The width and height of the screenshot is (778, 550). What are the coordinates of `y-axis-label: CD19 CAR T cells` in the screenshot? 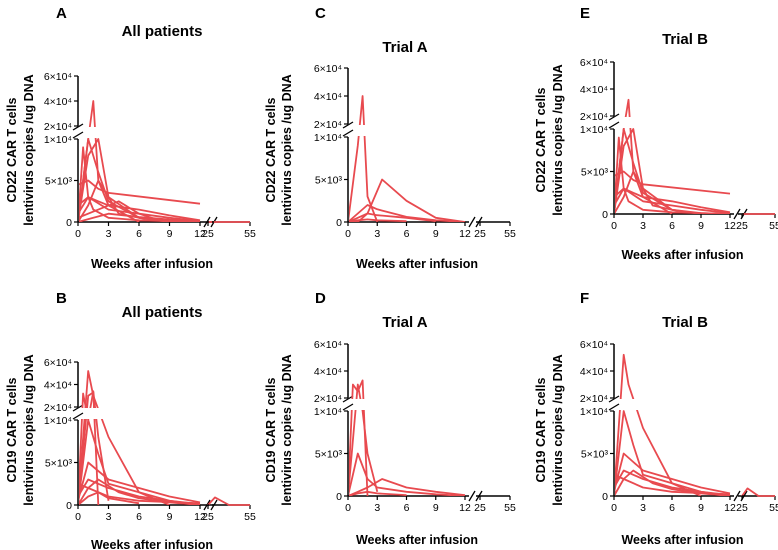 It's located at (12, 430).